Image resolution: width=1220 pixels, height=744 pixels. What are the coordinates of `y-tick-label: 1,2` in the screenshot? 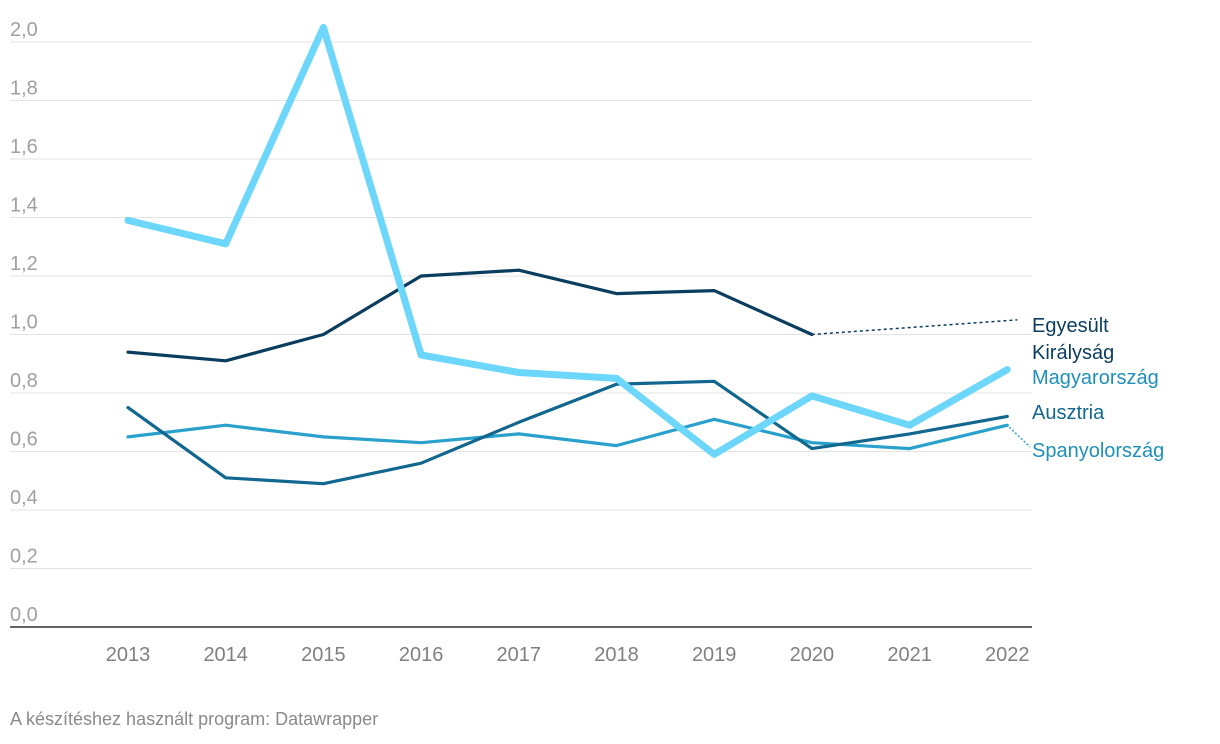 It's located at (24, 264).